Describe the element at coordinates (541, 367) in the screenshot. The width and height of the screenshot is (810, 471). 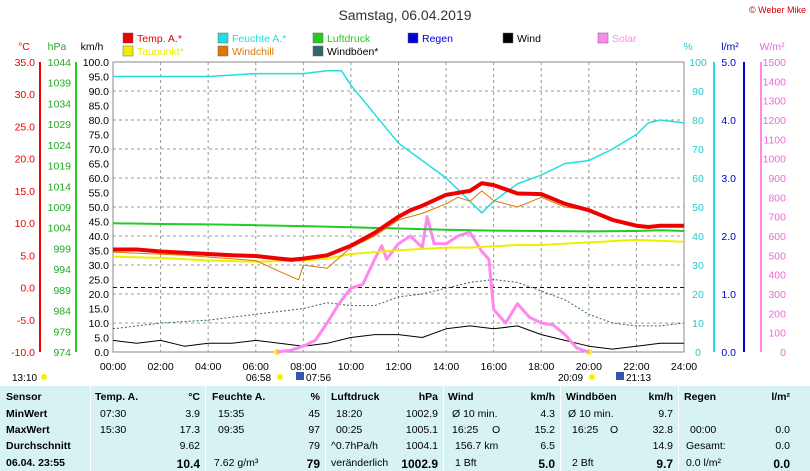
I see `x-tick-label: 18:00` at that location.